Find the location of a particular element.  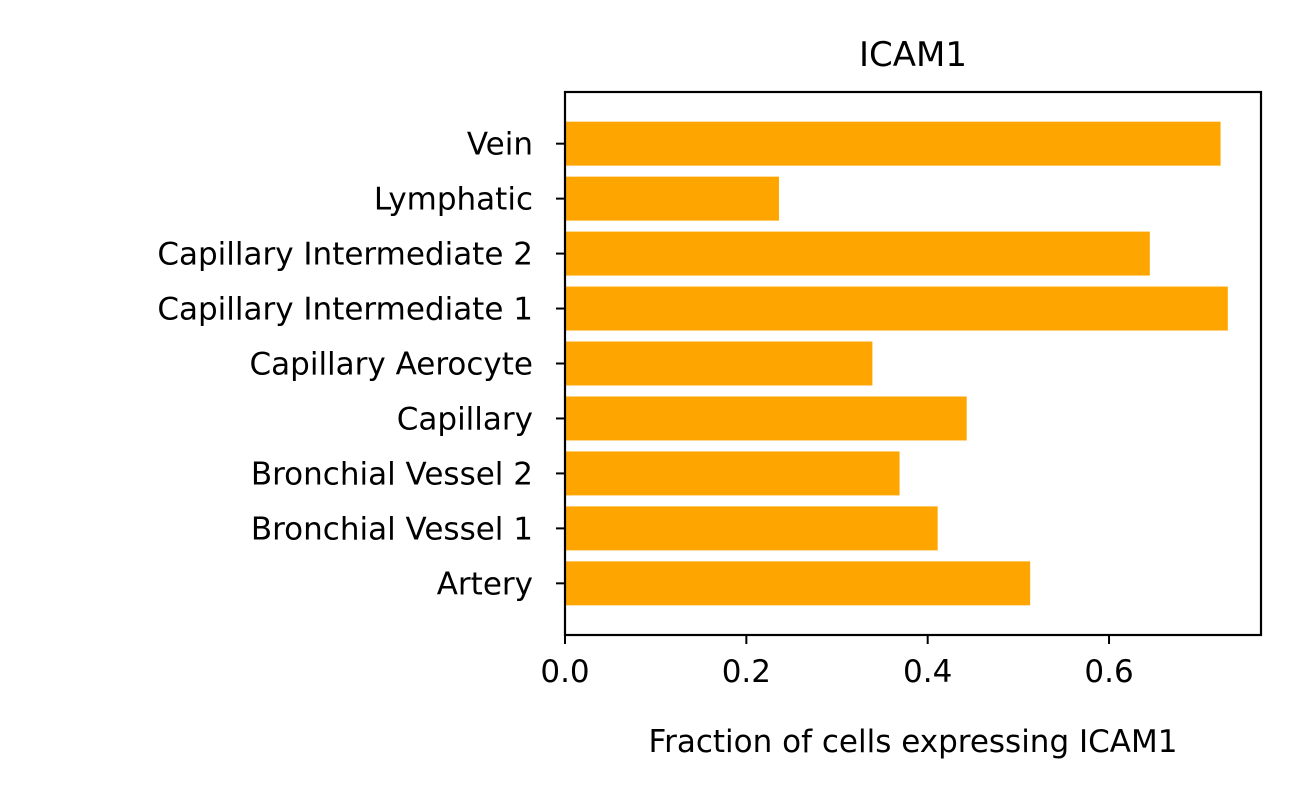

y-tick-label: Vein is located at coordinates (500, 145).